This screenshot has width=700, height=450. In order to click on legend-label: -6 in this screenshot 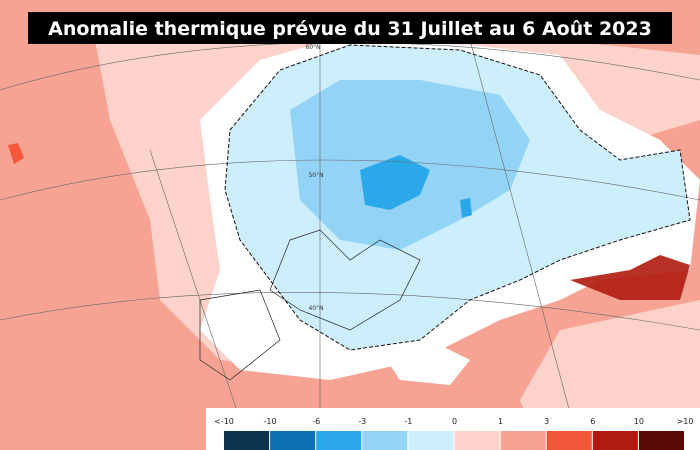, I will do `click(316, 421)`.